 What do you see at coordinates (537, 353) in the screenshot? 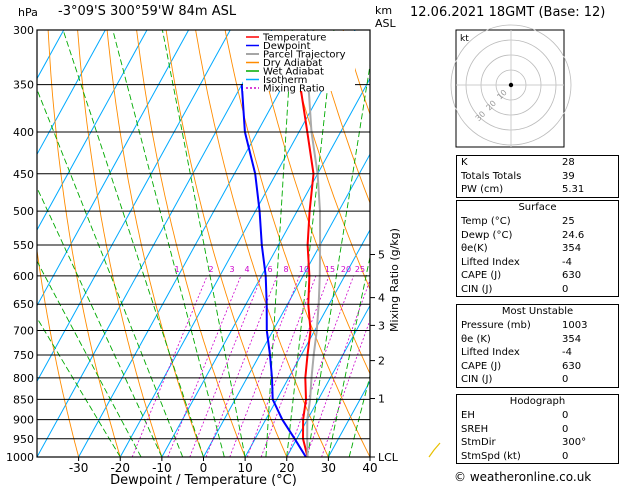
I see `unstable-row: Lifted Index -4` at bounding box center [537, 353].